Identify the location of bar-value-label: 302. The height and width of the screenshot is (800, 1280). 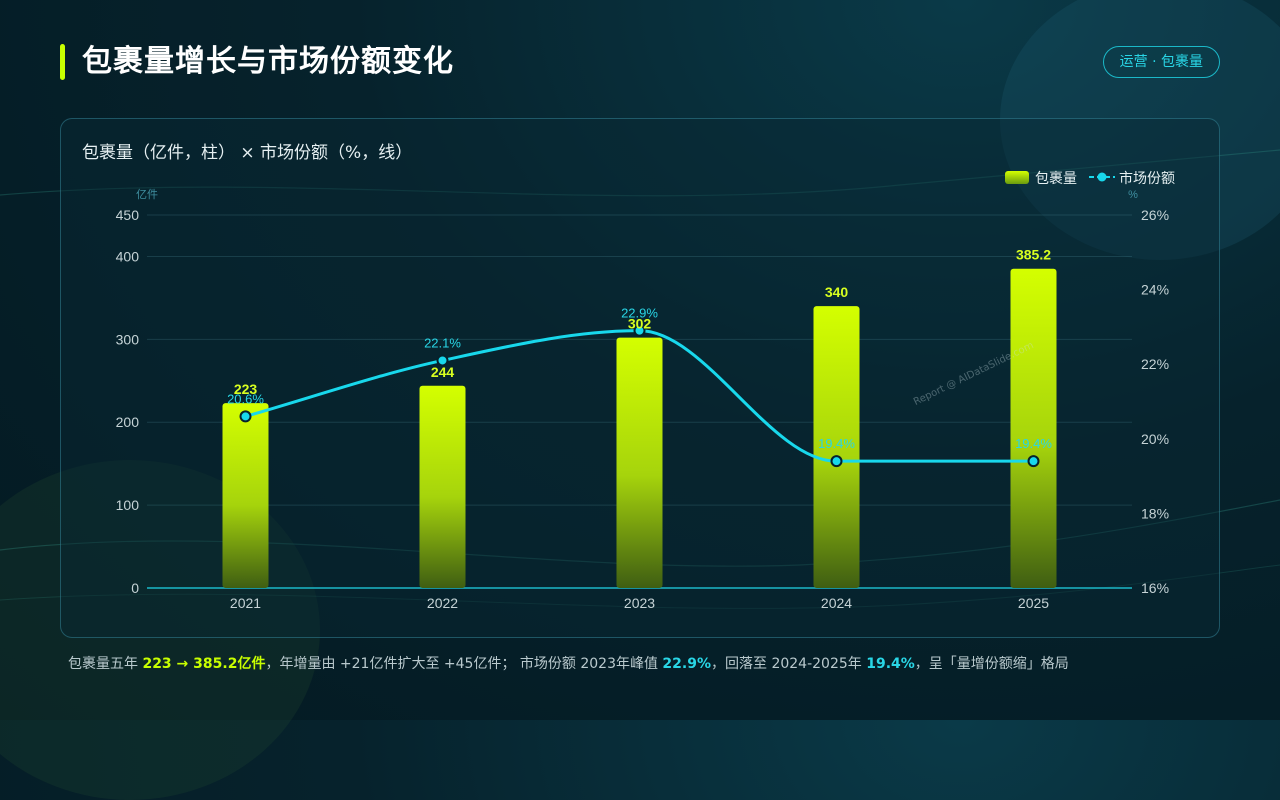
(640, 324).